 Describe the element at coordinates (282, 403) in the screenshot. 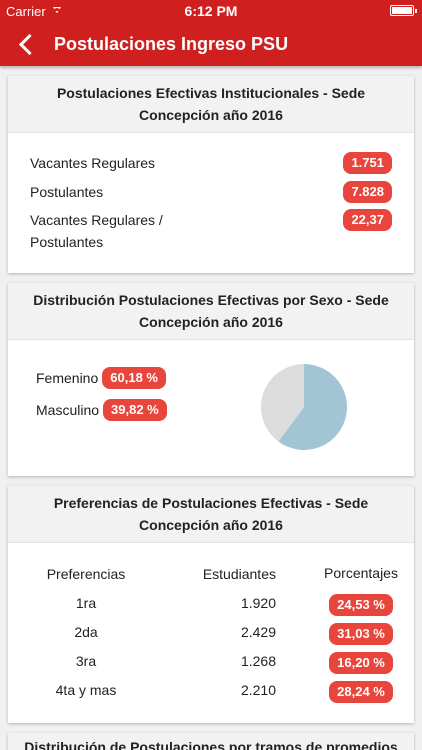

I see `pie-slice-masculino` at that location.